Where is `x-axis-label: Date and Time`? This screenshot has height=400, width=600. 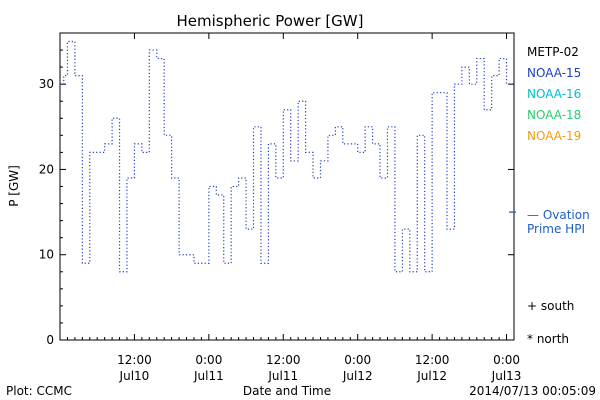 x-axis-label: Date and Time is located at coordinates (287, 391).